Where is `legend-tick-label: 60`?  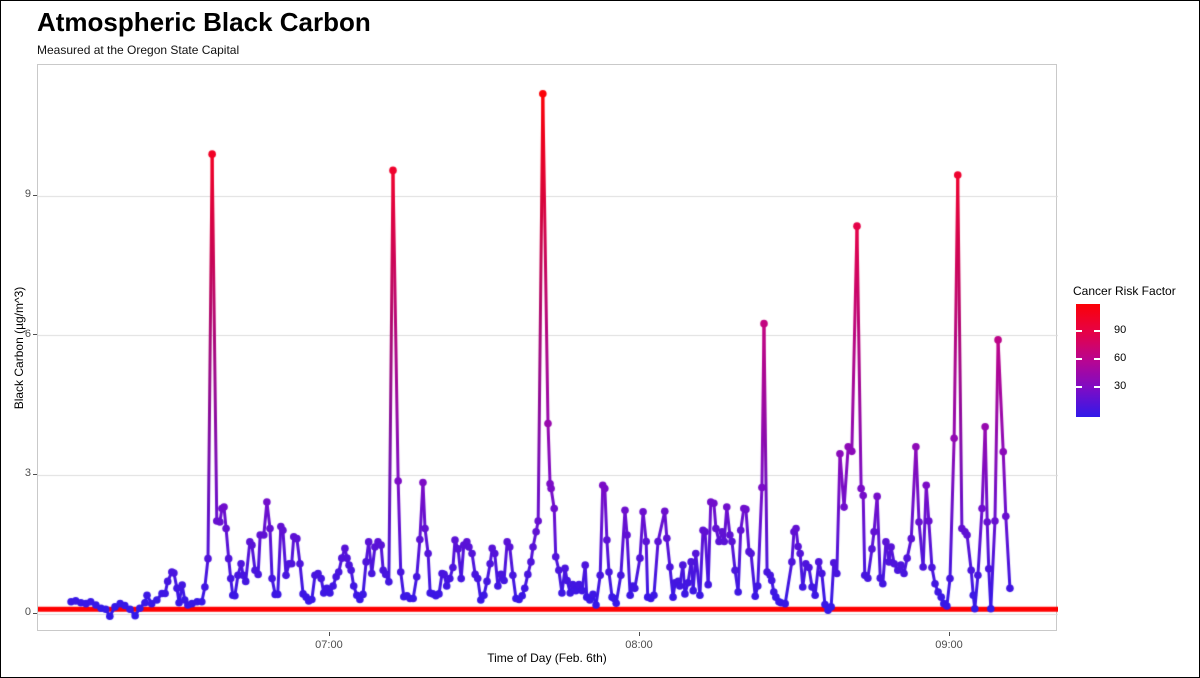 legend-tick-label: 60 is located at coordinates (1120, 357).